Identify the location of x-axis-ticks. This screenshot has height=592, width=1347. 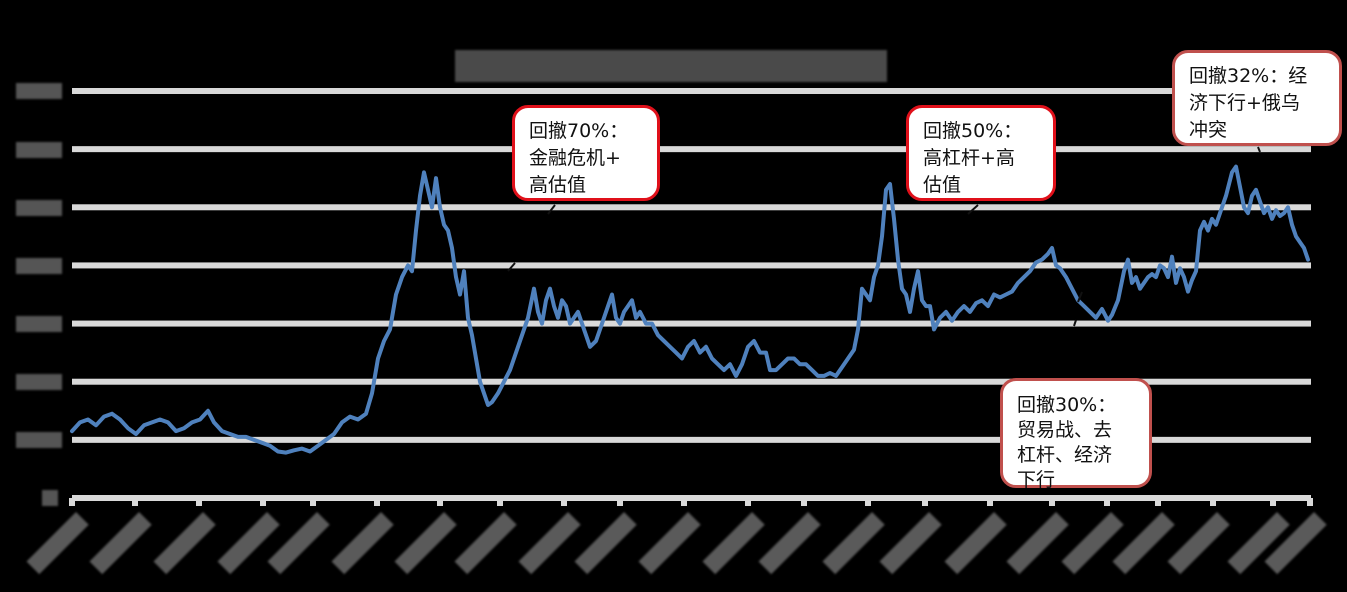
(691, 502).